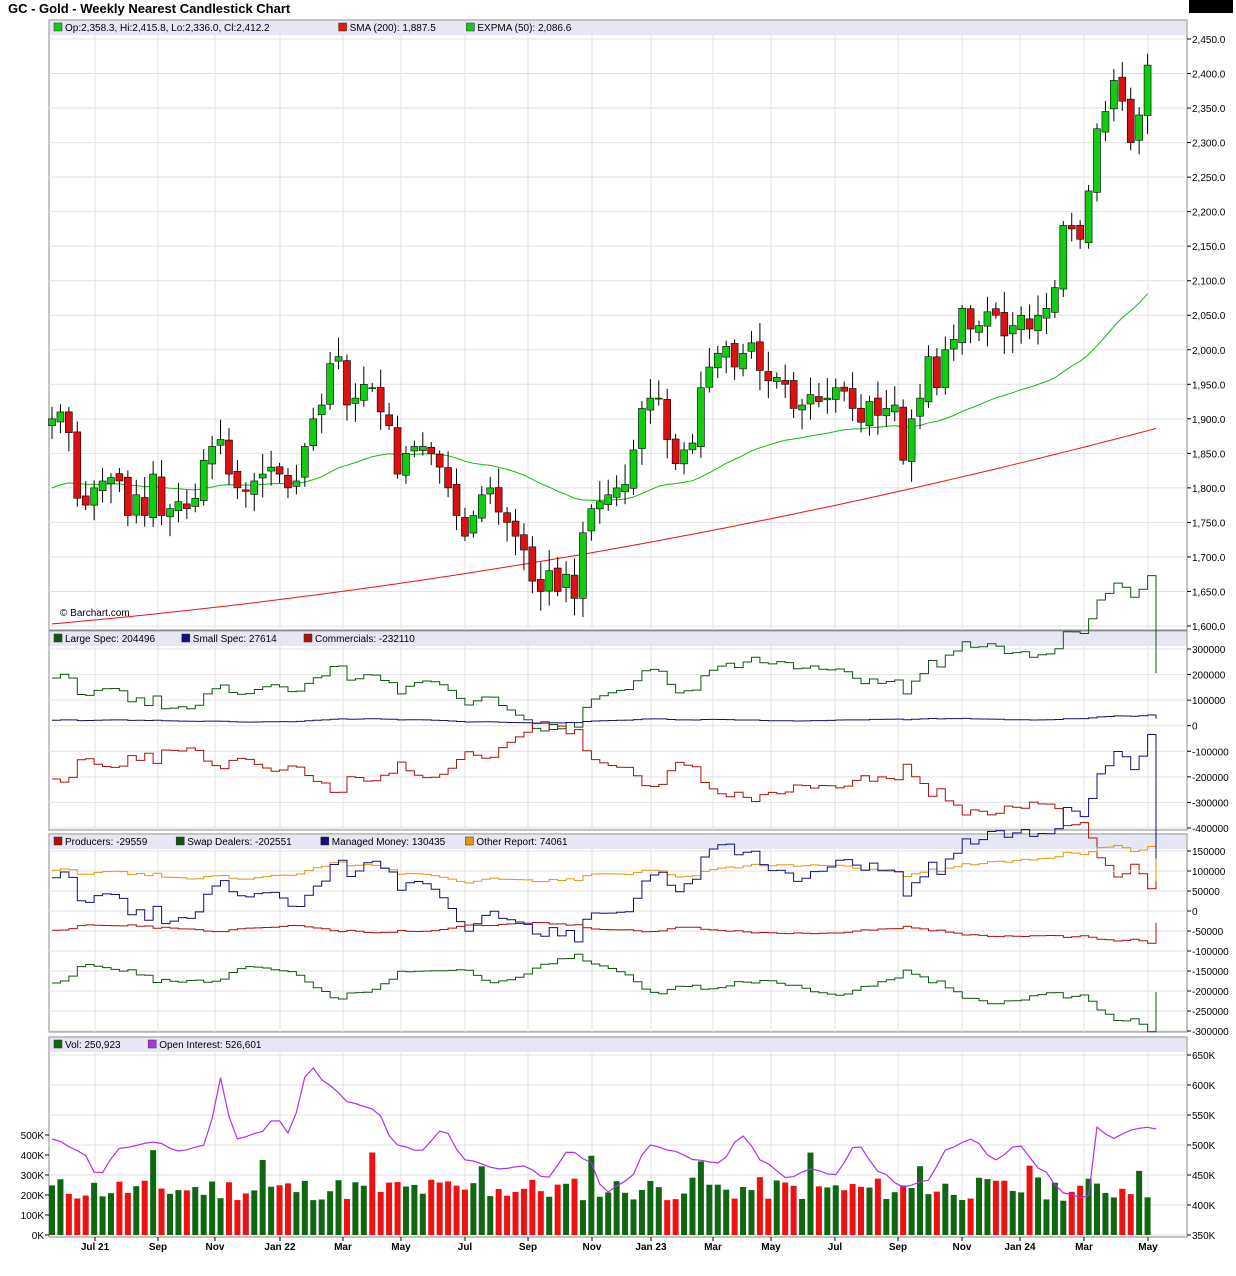 Image resolution: width=1236 pixels, height=1276 pixels. I want to click on sma-200-line, so click(604, 526).